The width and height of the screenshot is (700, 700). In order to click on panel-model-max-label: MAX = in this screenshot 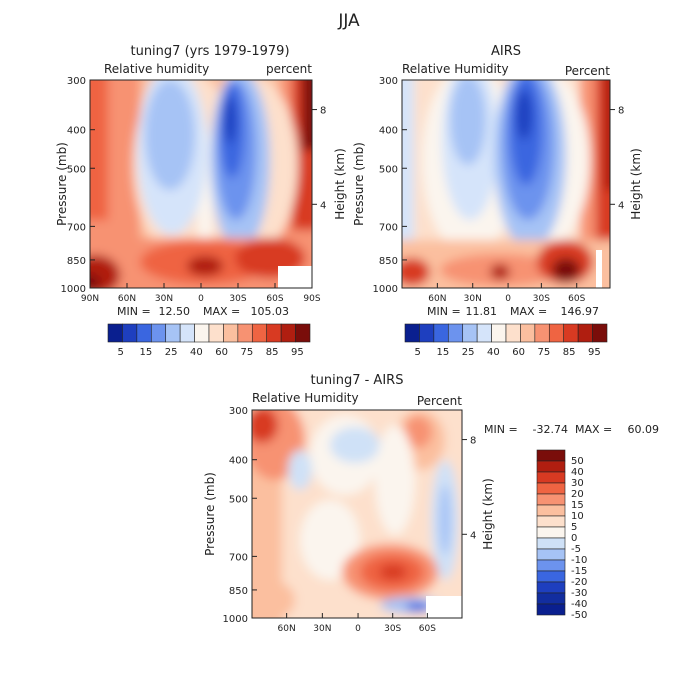, I will do `click(221, 311)`.